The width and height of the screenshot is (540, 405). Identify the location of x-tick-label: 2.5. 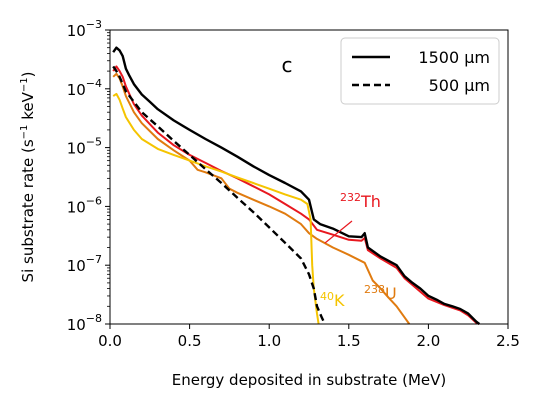
(508, 341).